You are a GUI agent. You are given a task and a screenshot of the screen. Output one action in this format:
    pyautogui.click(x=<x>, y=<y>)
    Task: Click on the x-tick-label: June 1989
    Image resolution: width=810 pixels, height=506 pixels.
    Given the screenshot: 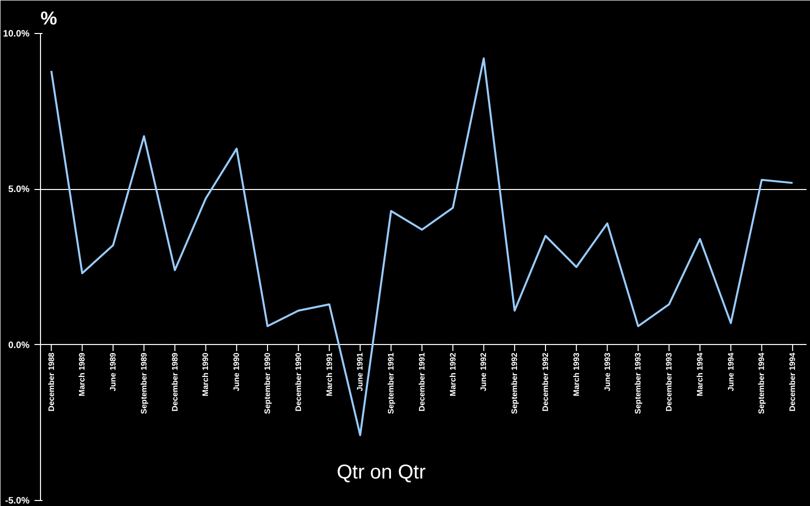 What is the action you would take?
    pyautogui.click(x=113, y=372)
    